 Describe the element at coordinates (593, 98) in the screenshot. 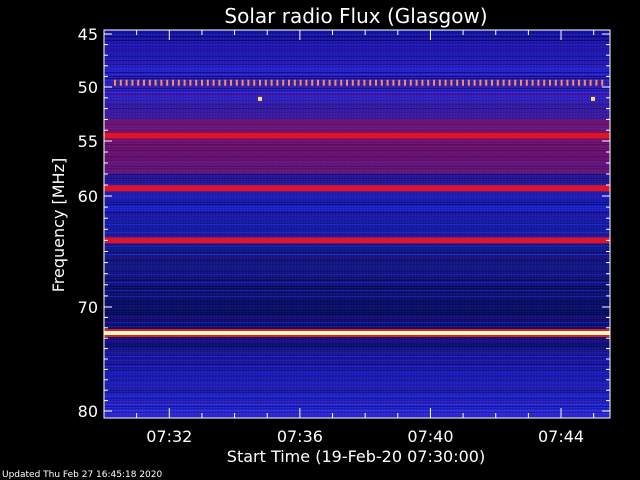

I see `burst-spot` at that location.